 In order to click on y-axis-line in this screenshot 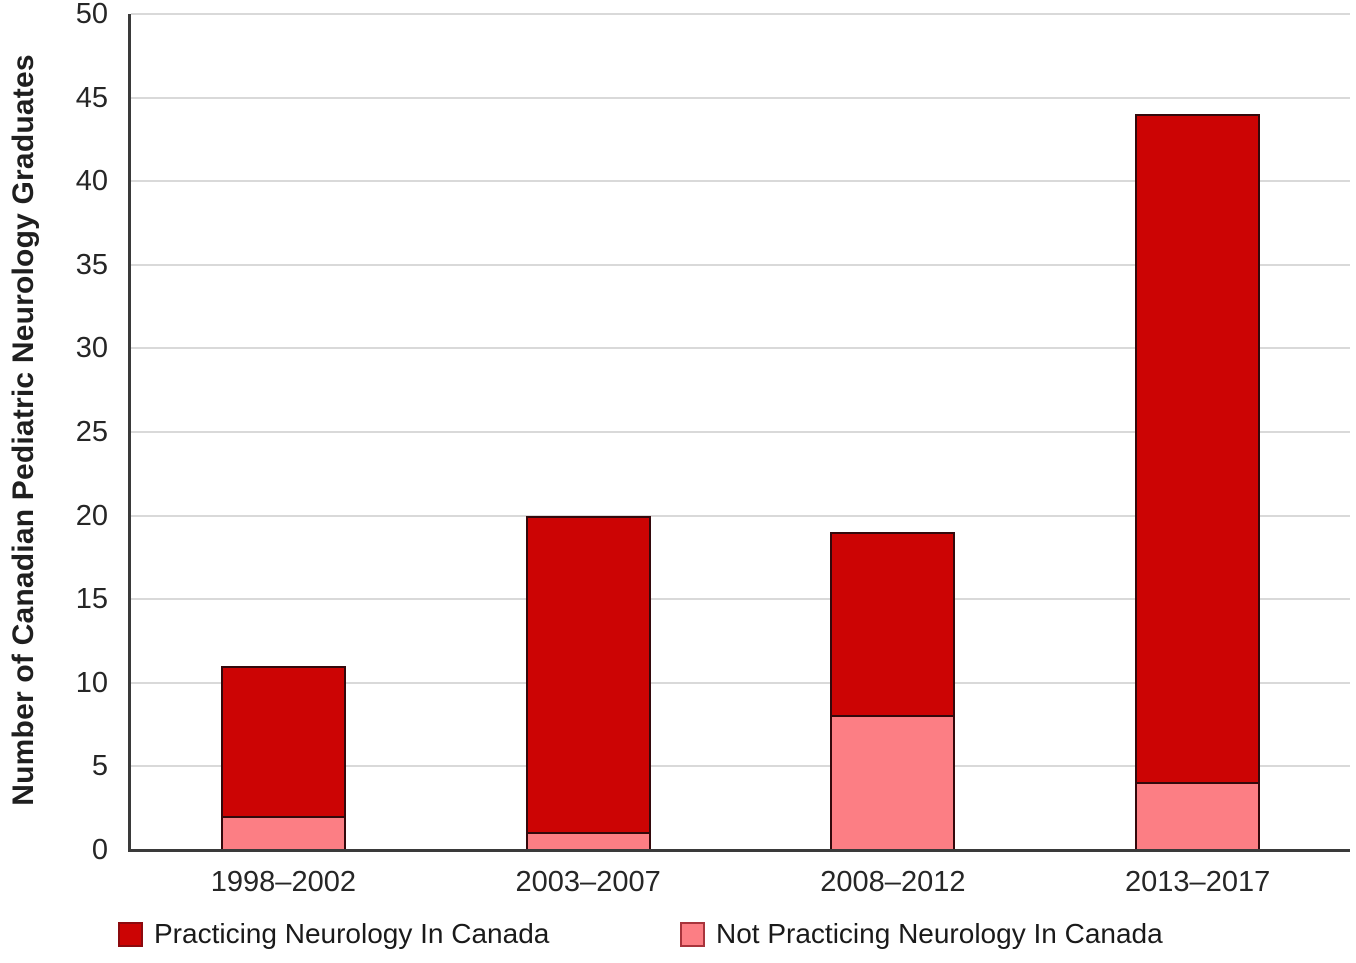, I will do `click(129, 433)`.